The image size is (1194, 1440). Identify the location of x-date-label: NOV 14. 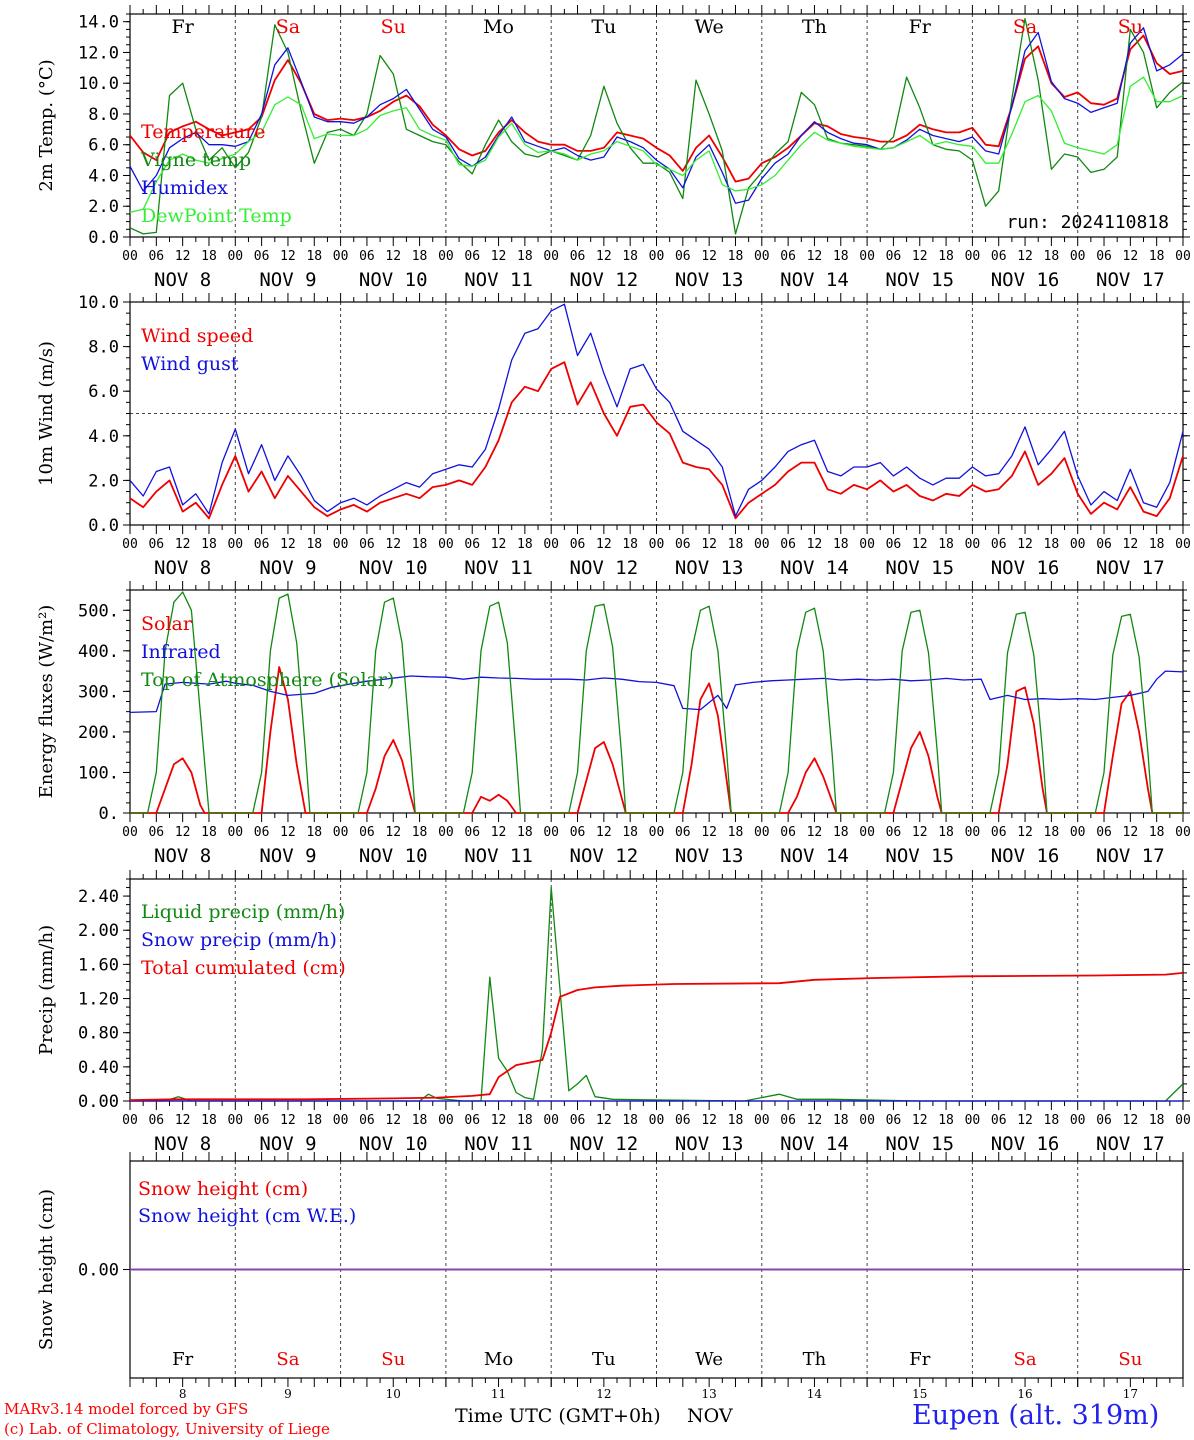
(814, 280).